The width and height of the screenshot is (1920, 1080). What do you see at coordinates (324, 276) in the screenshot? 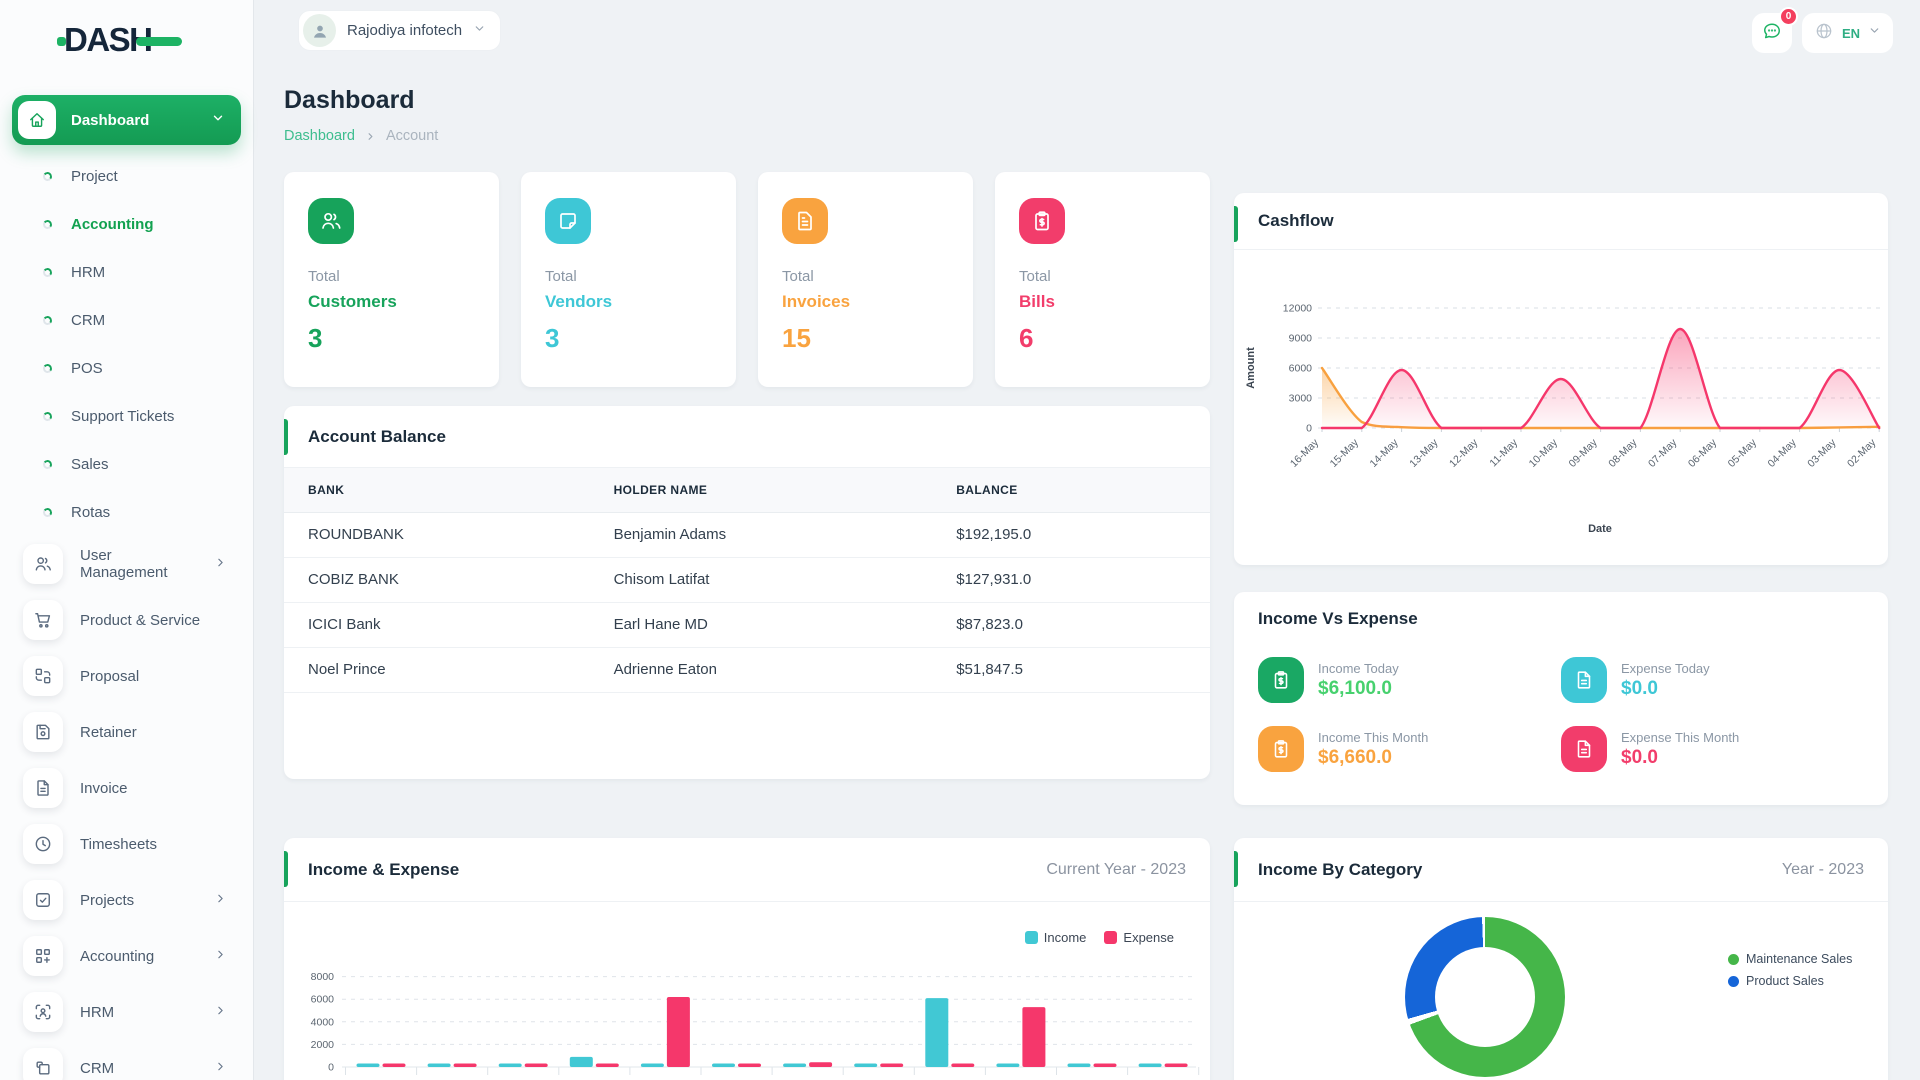
I see `stat-prefix: Total` at bounding box center [324, 276].